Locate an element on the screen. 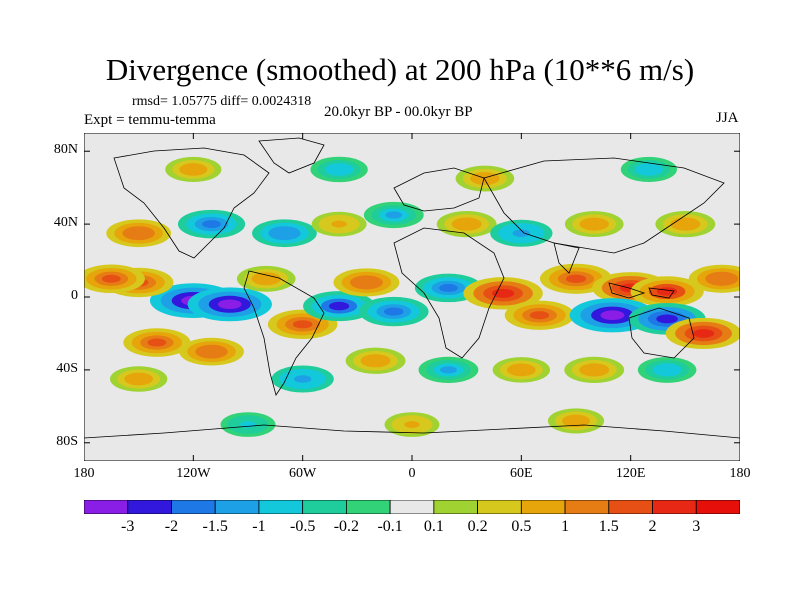 This screenshot has width=800, height=600. season-label: JJA is located at coordinates (727, 118).